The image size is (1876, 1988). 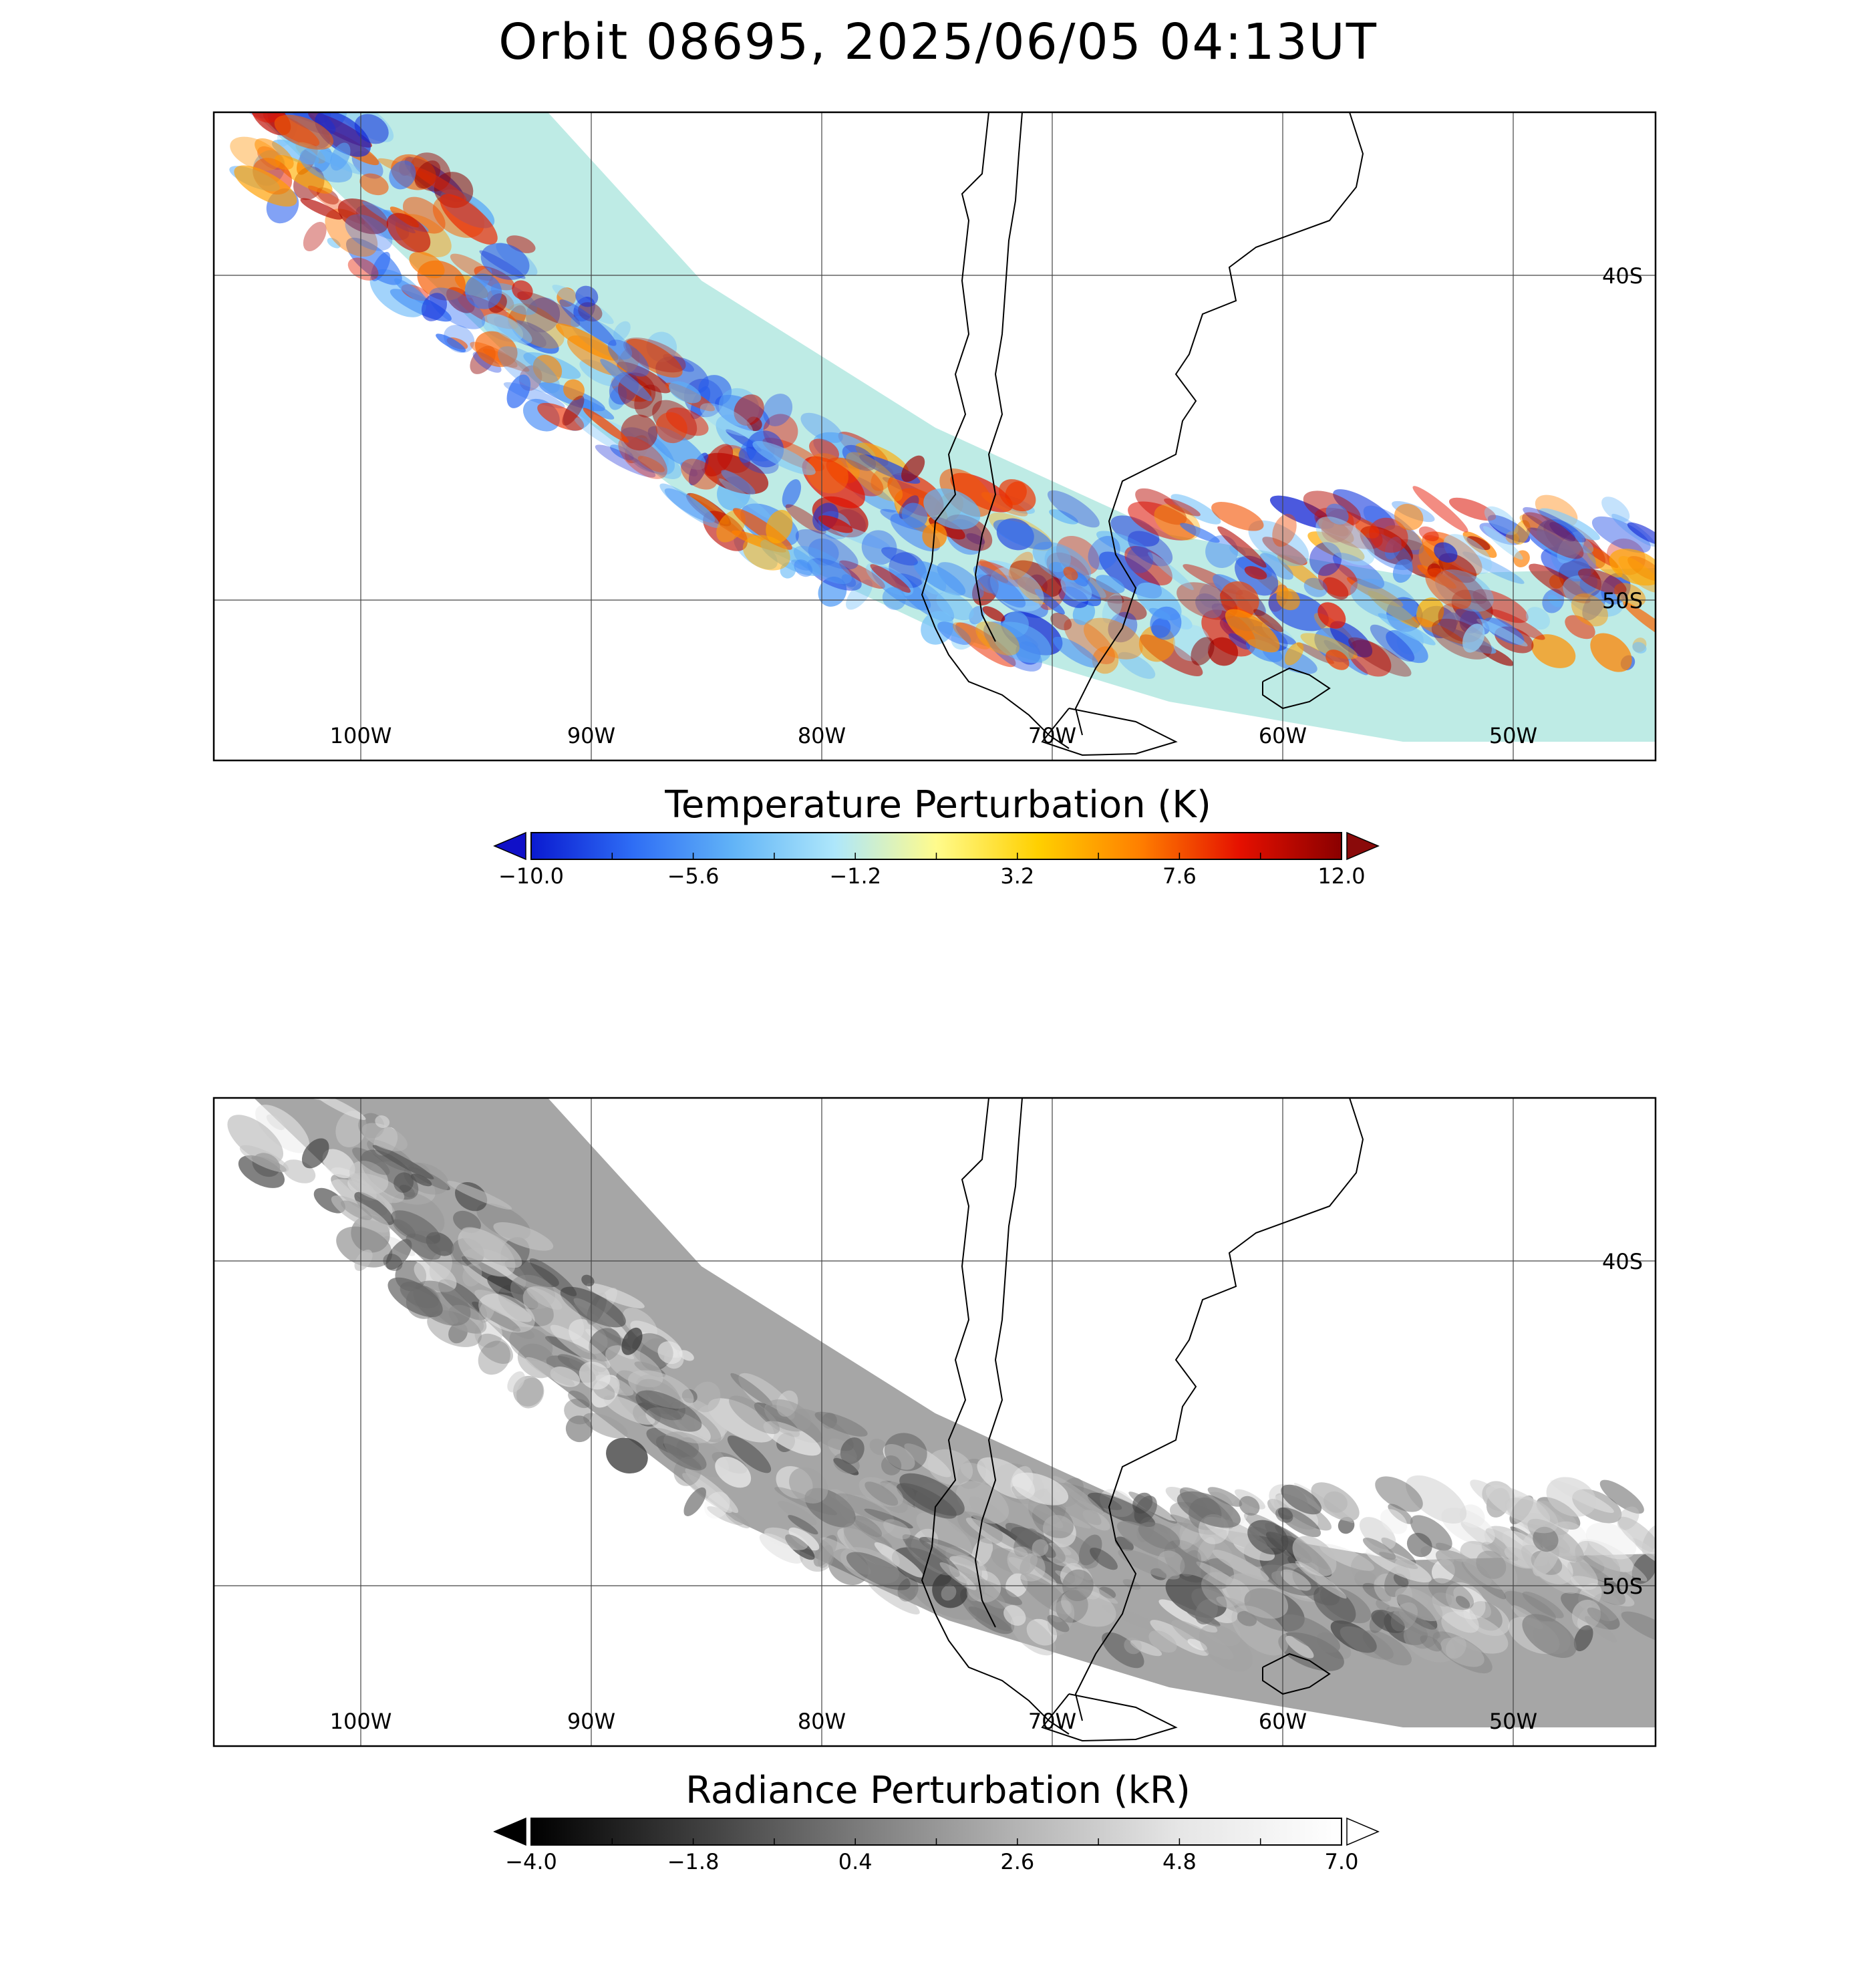 I want to click on coastline-segment, so click(x=995, y=1416).